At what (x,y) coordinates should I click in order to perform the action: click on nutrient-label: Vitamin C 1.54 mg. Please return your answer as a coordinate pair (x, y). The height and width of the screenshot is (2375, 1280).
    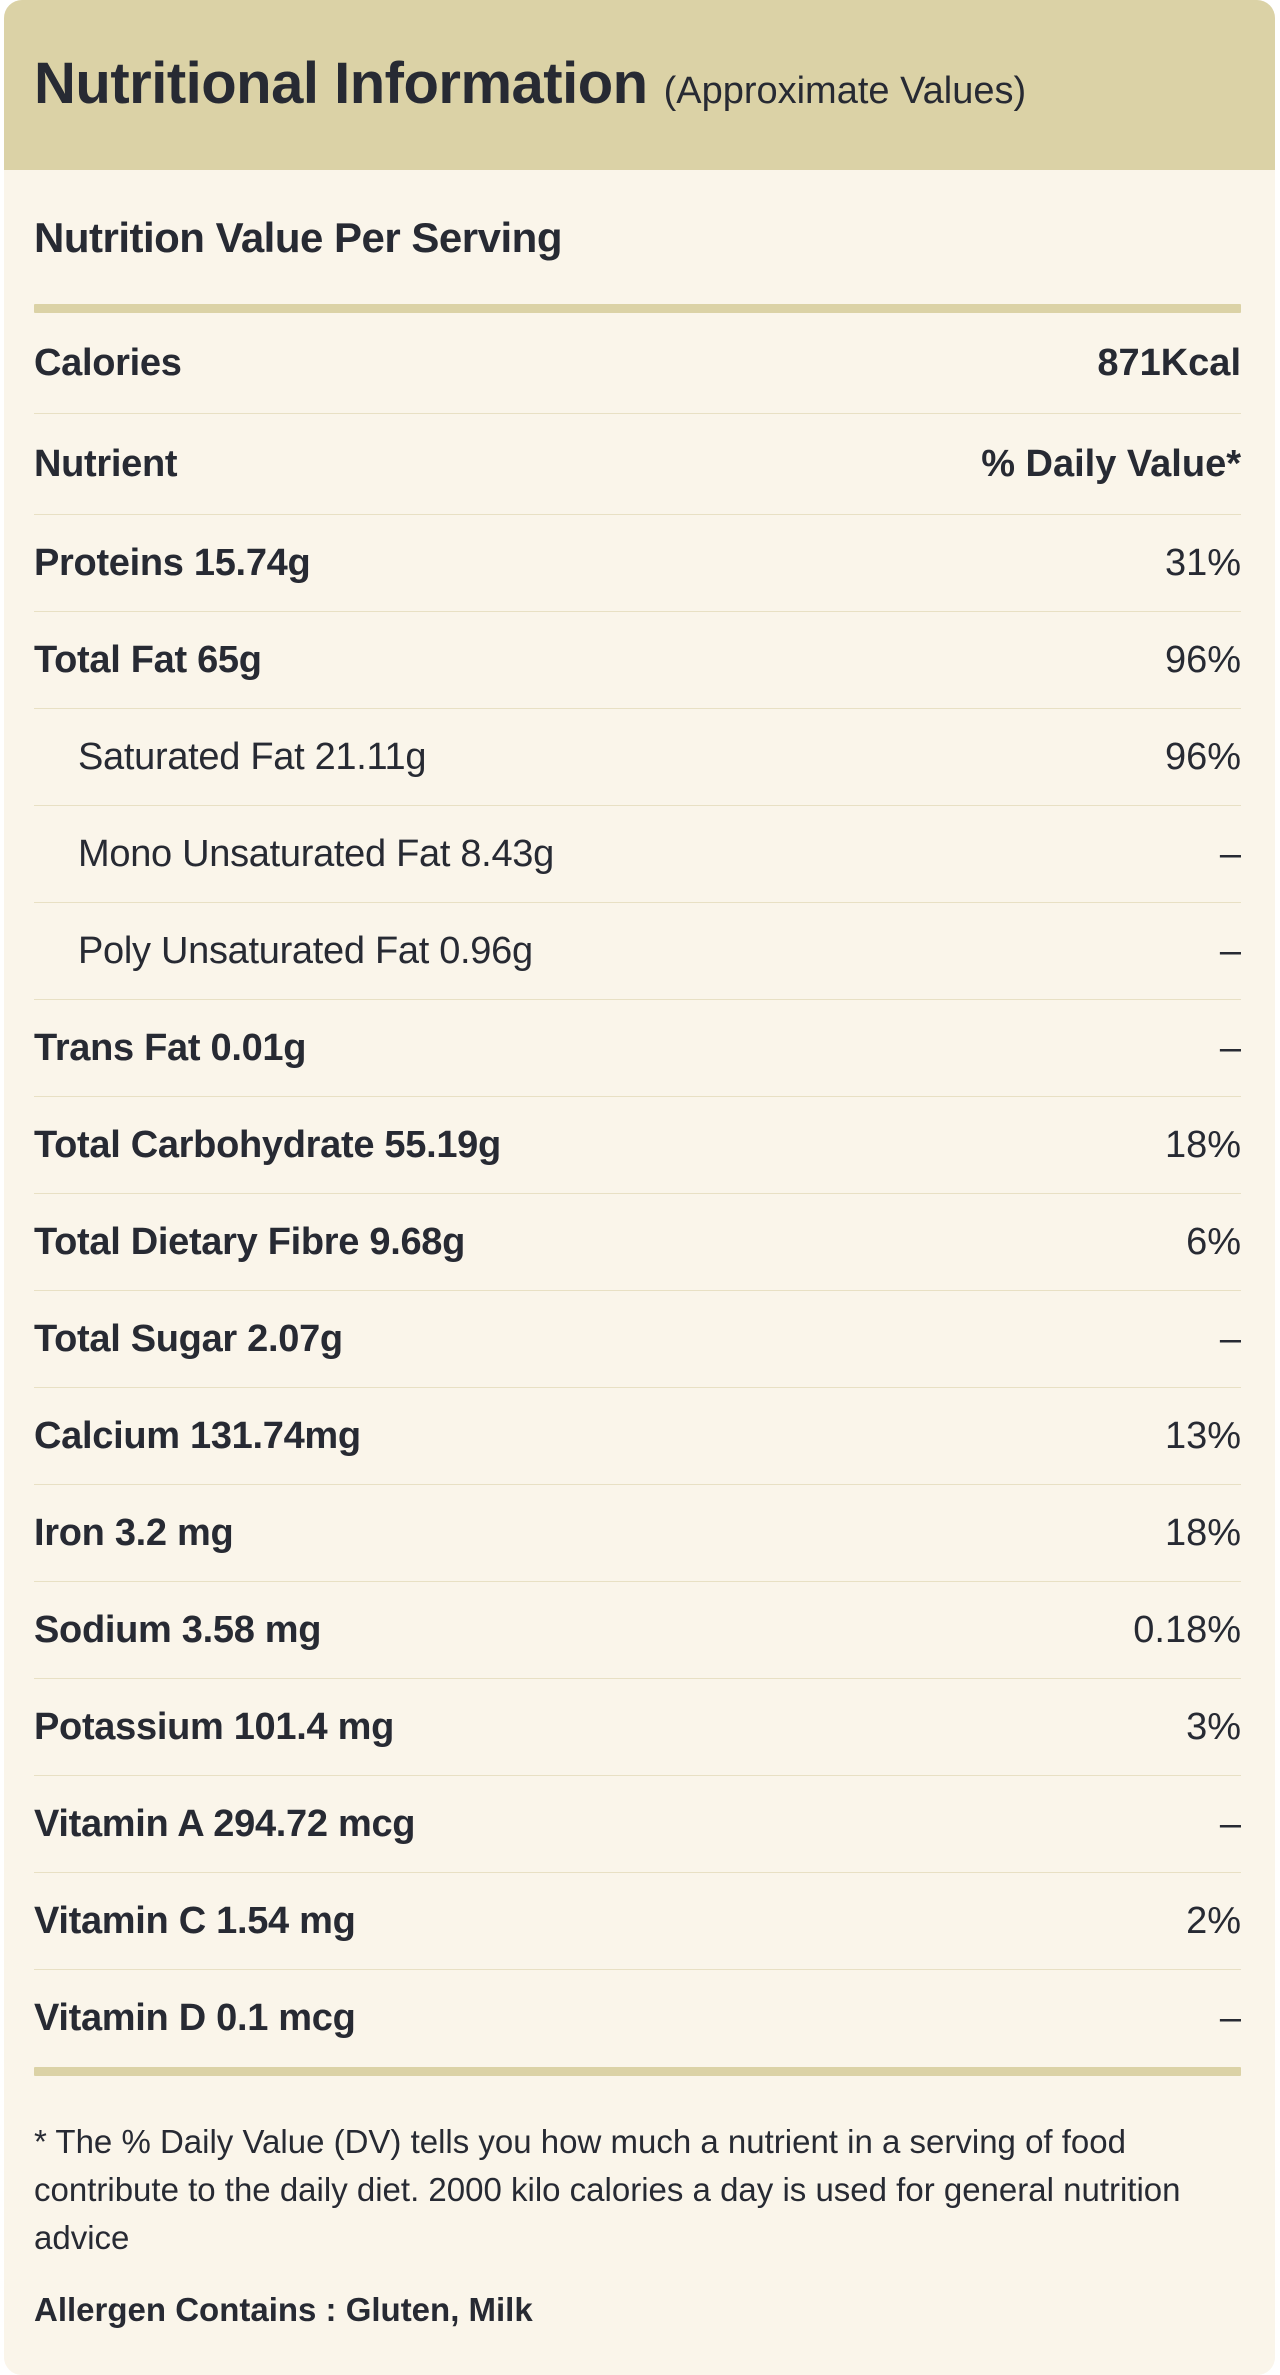
    Looking at the image, I should click on (195, 1920).